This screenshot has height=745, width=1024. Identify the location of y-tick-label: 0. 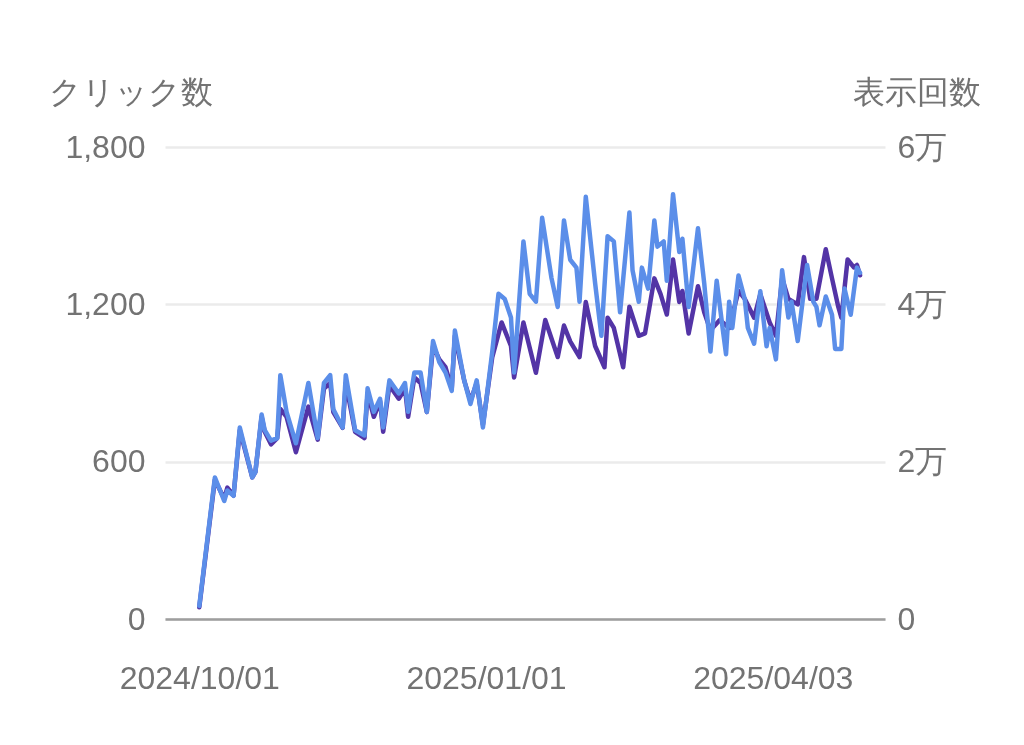
(136, 618).